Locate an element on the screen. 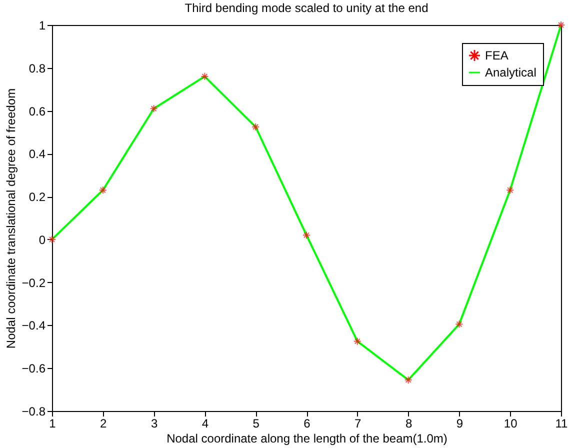 Image resolution: width=580 pixels, height=448 pixels. x-tick-label: 10 is located at coordinates (511, 423).